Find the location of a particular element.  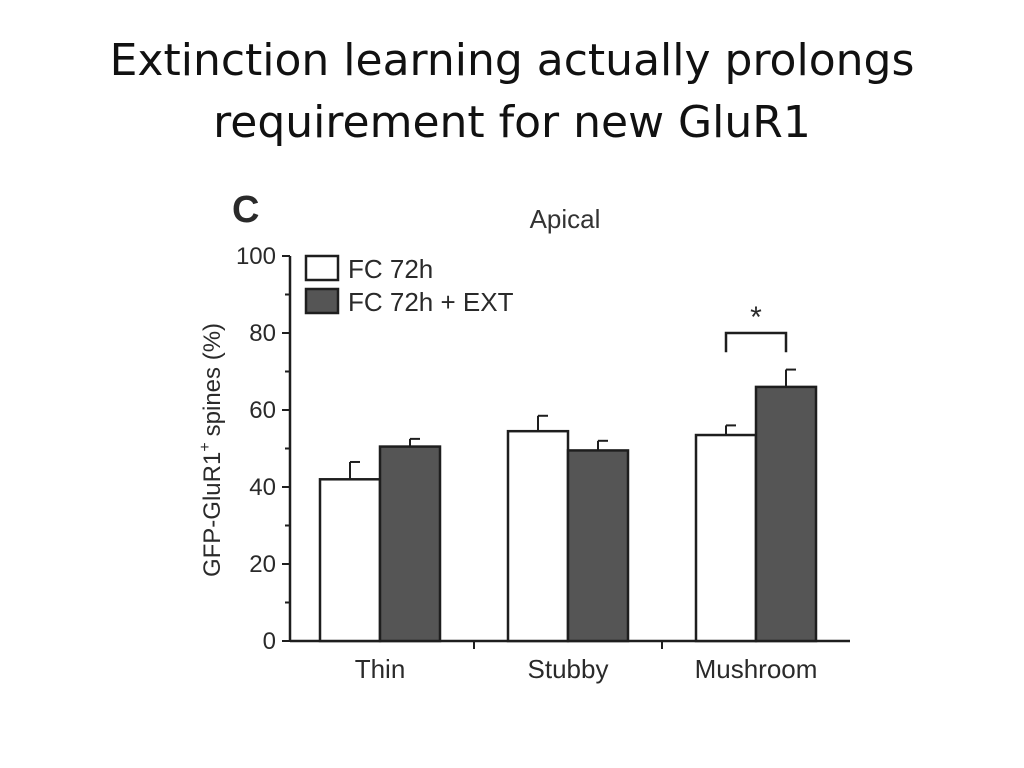

y-tick-label: 80 is located at coordinates (262, 333).